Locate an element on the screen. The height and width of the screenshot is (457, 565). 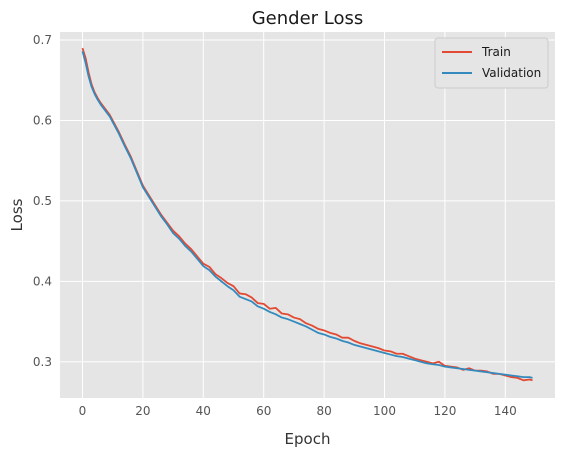
x-tick-label: 100 is located at coordinates (384, 411).